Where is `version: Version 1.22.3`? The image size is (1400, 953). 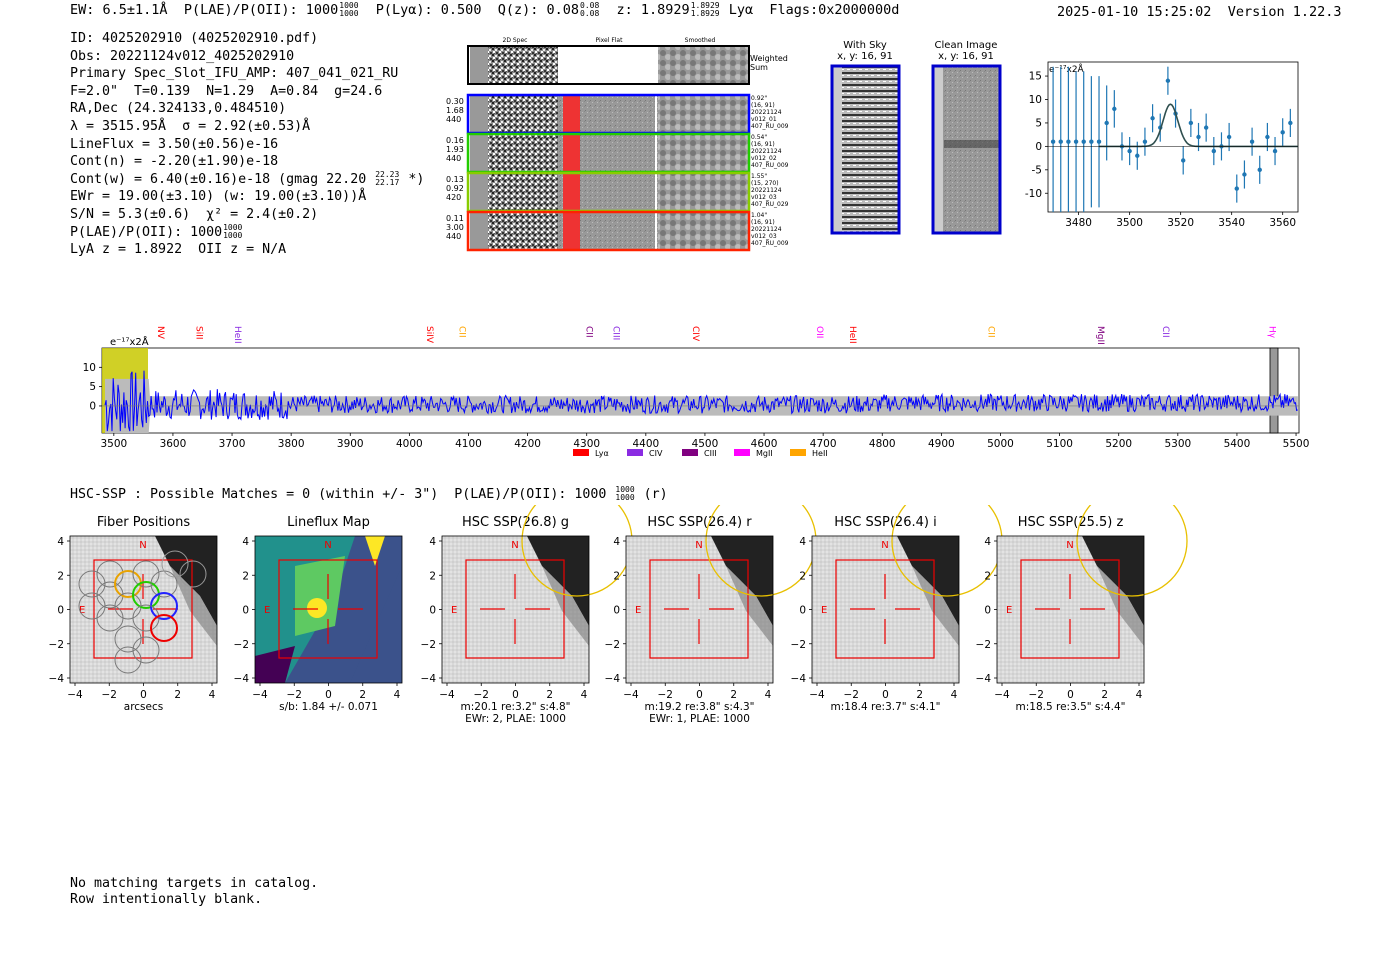
version: Version 1.22.3 is located at coordinates (1284, 12).